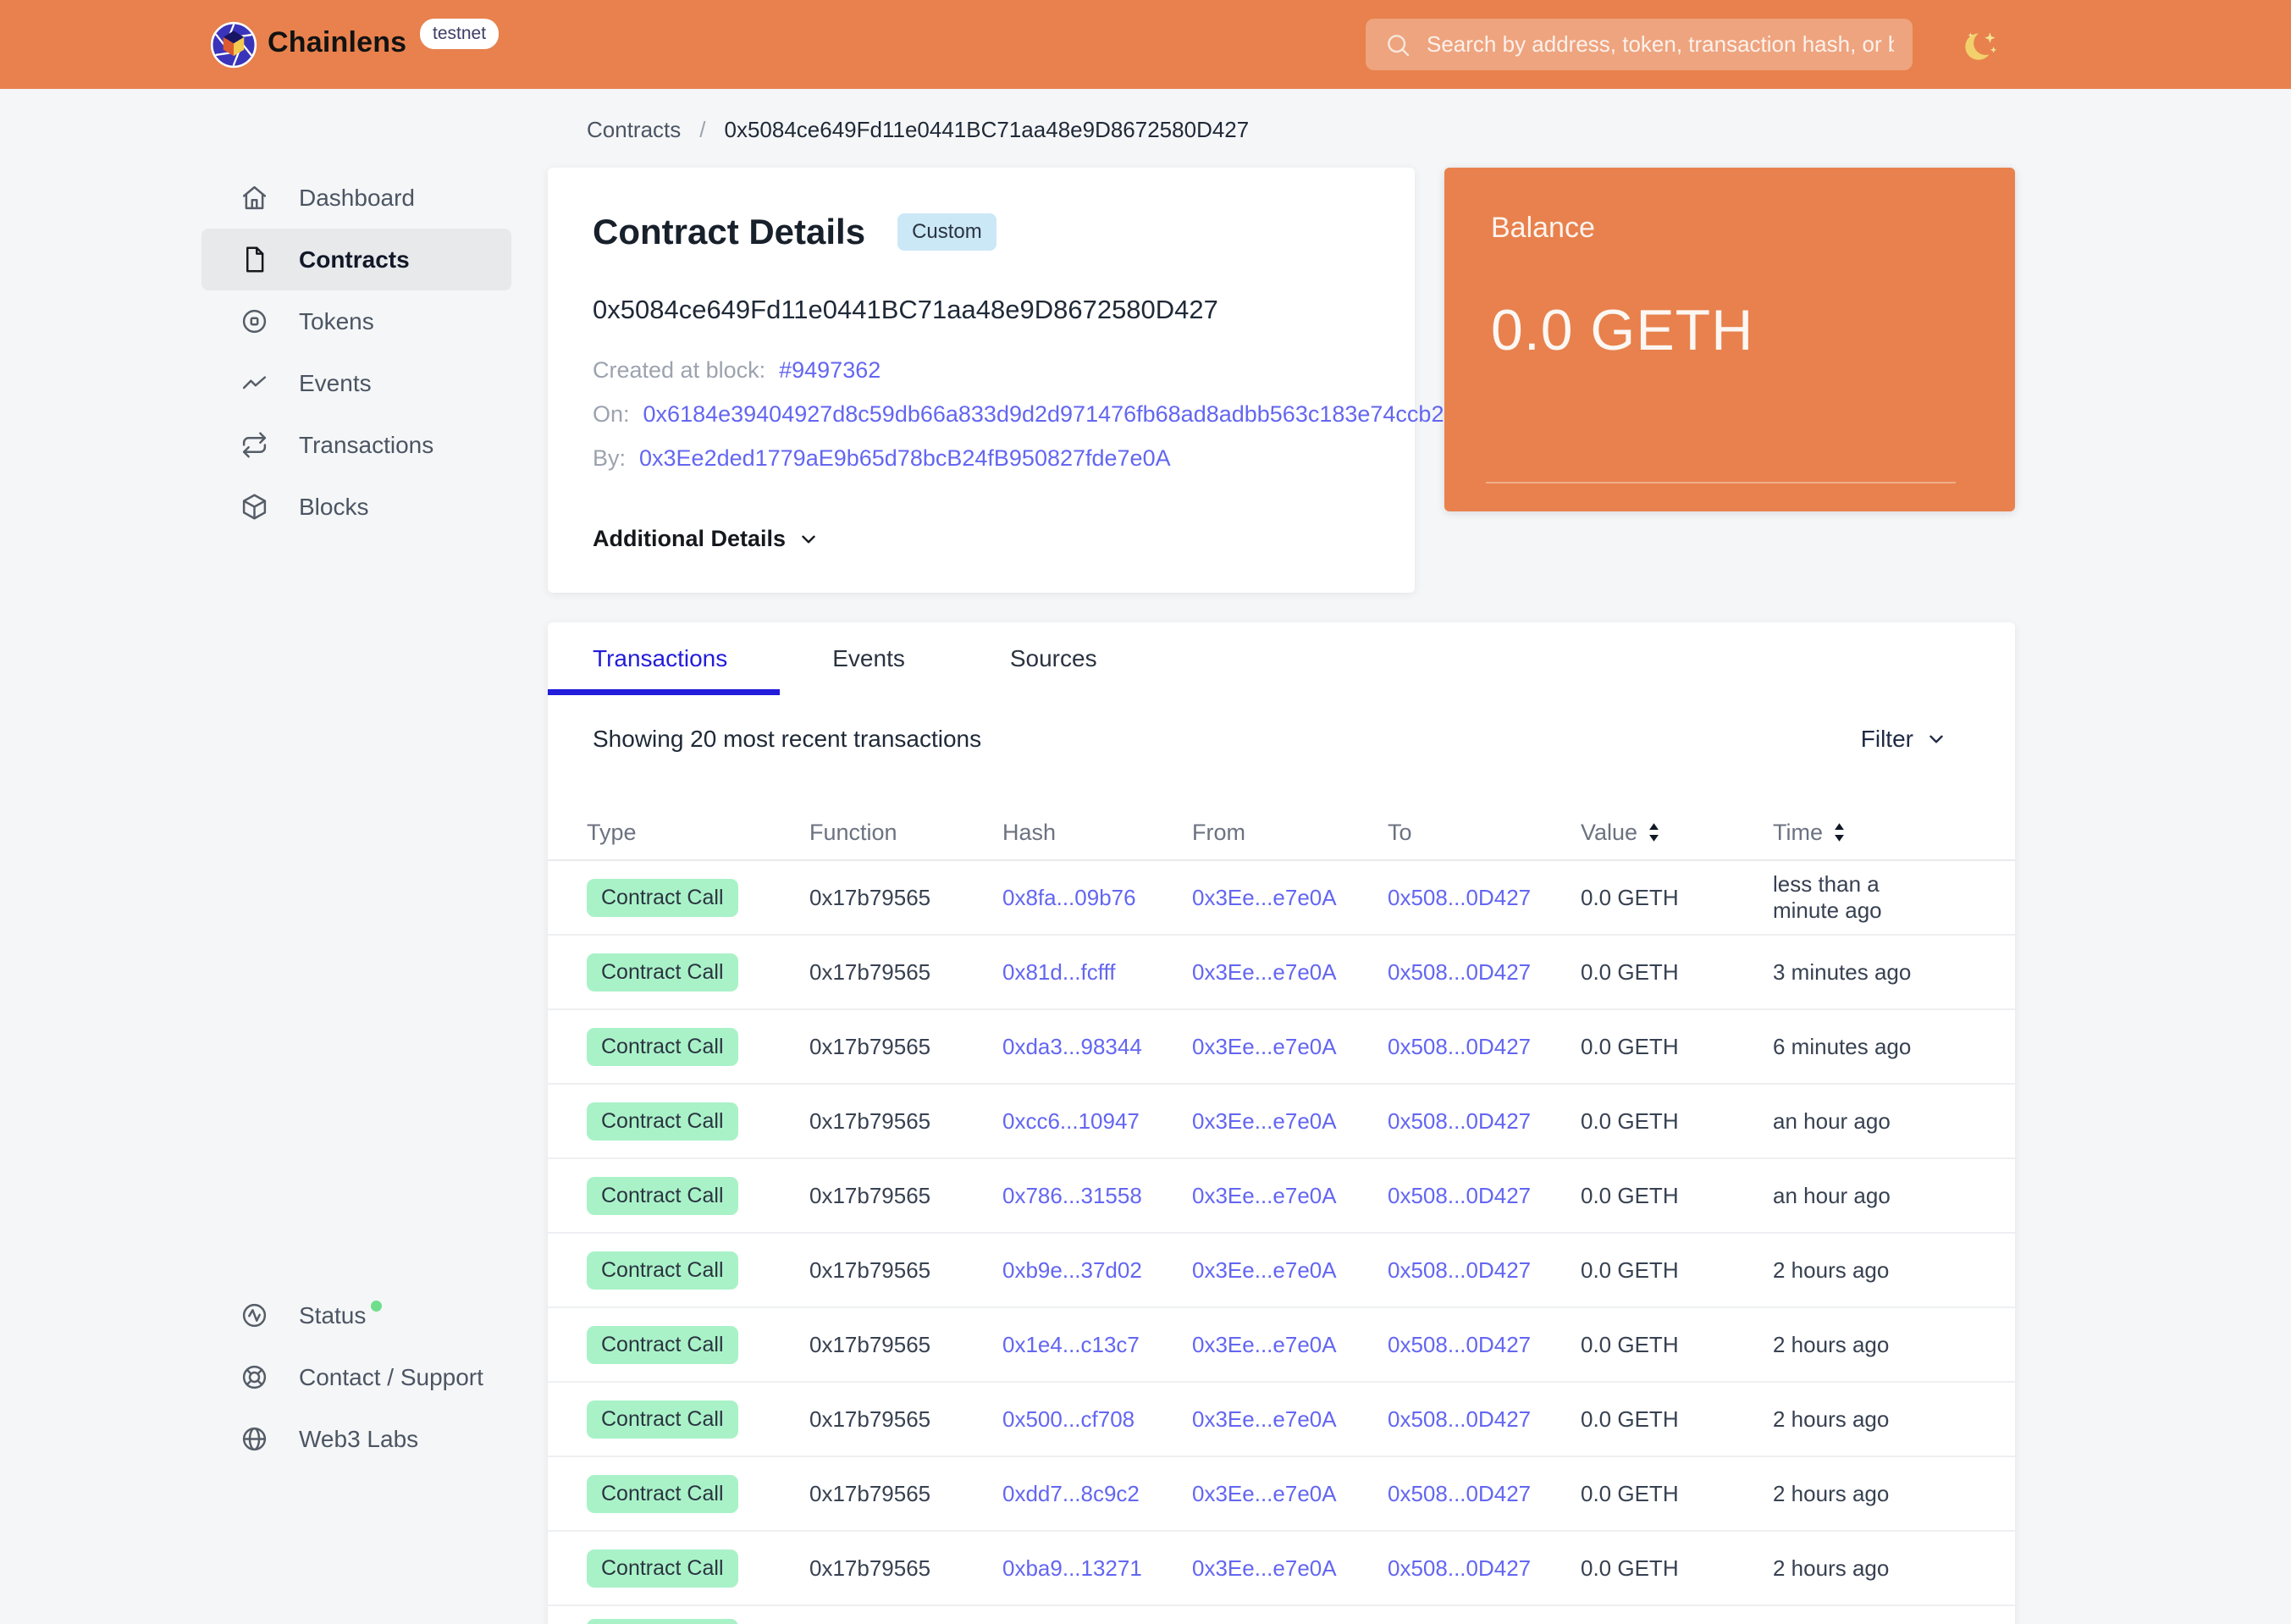  I want to click on sidebar-nav: Dashboard Contracts Tokens Events, so click(271, 352).